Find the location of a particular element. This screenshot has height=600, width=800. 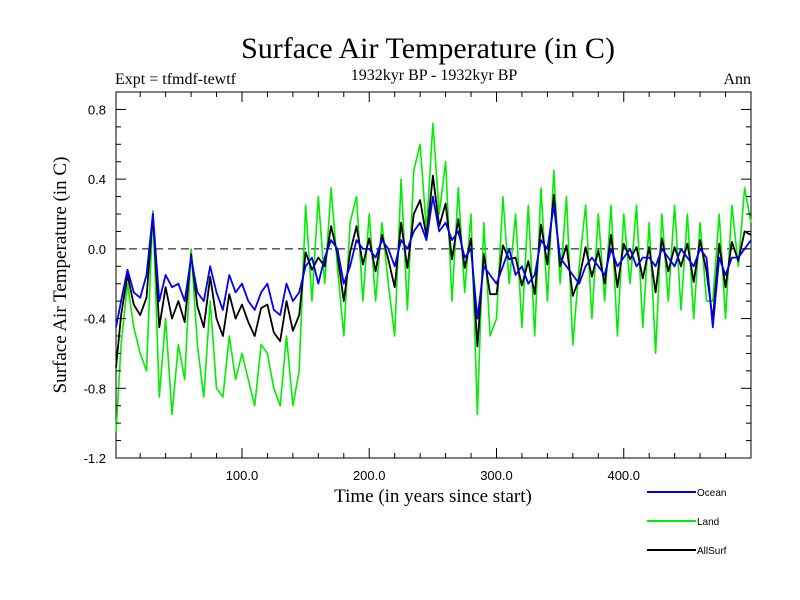

y-tick-label: 0.8 is located at coordinates (97, 109).